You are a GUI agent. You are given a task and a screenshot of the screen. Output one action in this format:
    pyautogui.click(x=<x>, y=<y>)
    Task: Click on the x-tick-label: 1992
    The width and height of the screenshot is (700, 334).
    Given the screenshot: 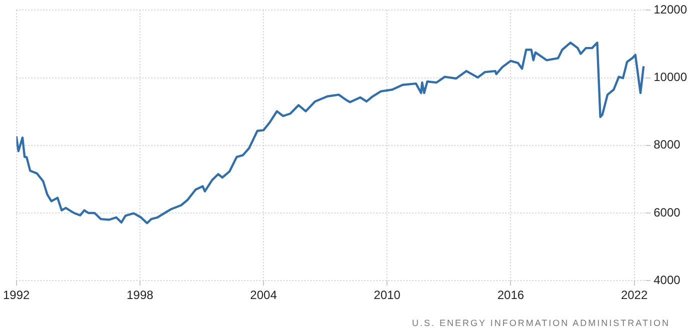 What is the action you would take?
    pyautogui.click(x=16, y=295)
    